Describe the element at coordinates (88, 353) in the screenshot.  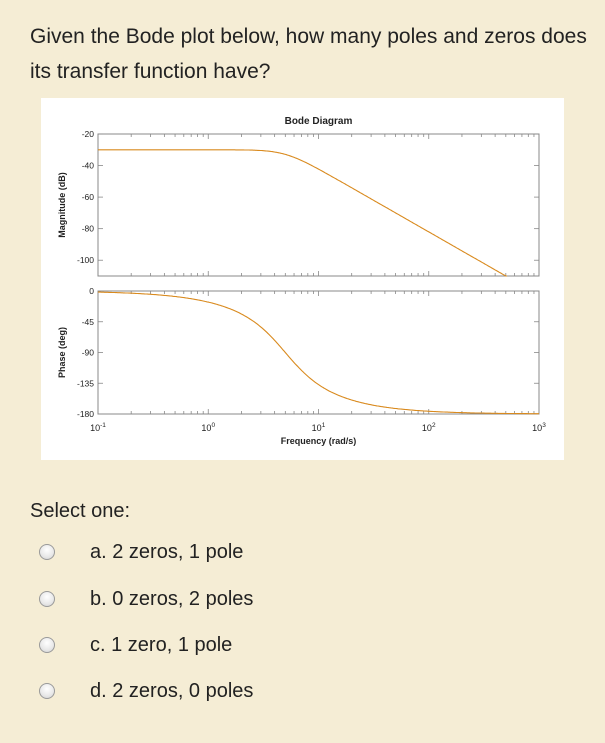
I see `phase-tick-label: -90` at that location.